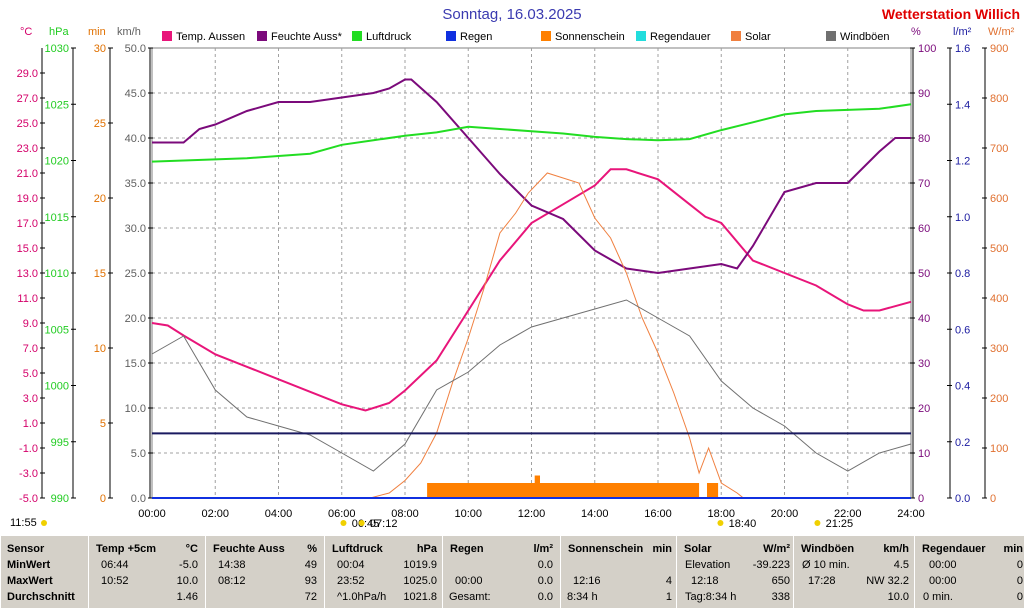 The width and height of the screenshot is (1024, 608). What do you see at coordinates (999, 299) in the screenshot?
I see `y-tick-label-solar: 400` at bounding box center [999, 299].